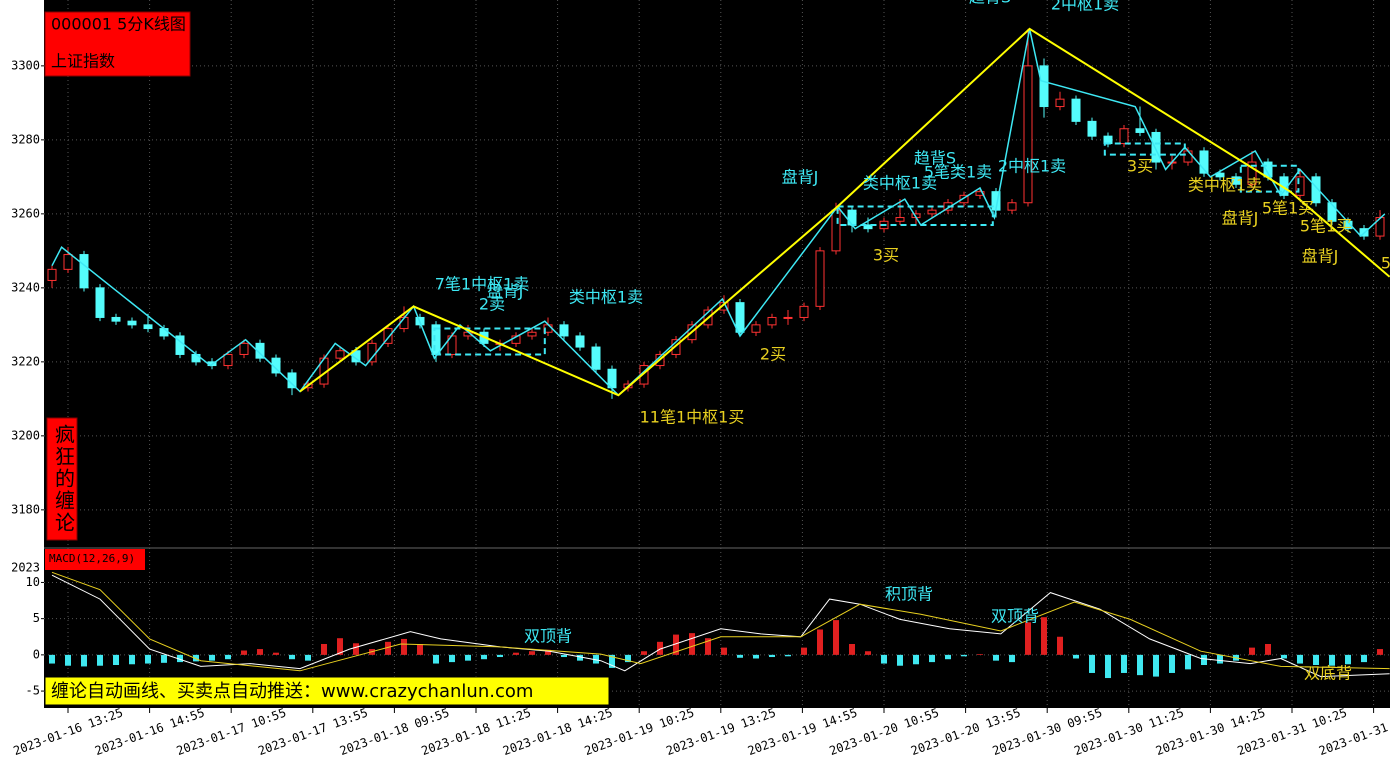 This screenshot has height=775, width=1390. Describe the element at coordinates (25, 509) in the screenshot. I see `y-tick-label: 3180` at that location.